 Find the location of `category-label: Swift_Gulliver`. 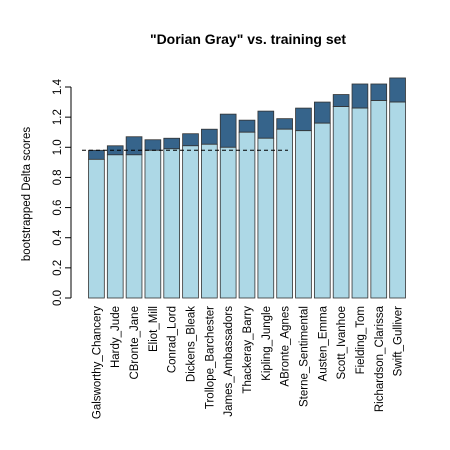

category-label: Swift_Gulliver is located at coordinates (399, 341).